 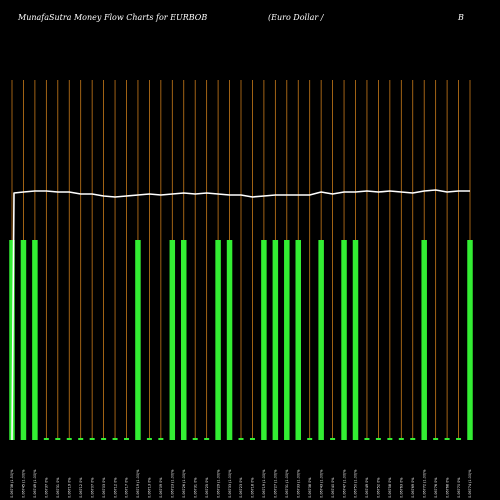 What do you see at coordinates (296, 17) in the screenshot?
I see `chart-subtitle: (Euro Dollar /` at bounding box center [296, 17].